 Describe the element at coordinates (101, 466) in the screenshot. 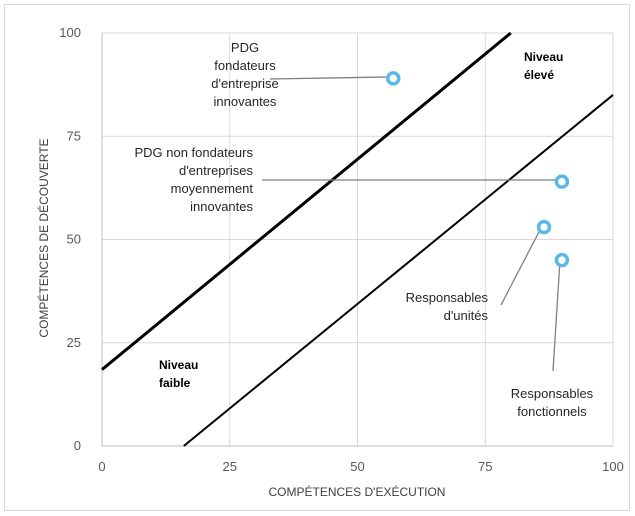

I see `x-tick-label: 0` at that location.